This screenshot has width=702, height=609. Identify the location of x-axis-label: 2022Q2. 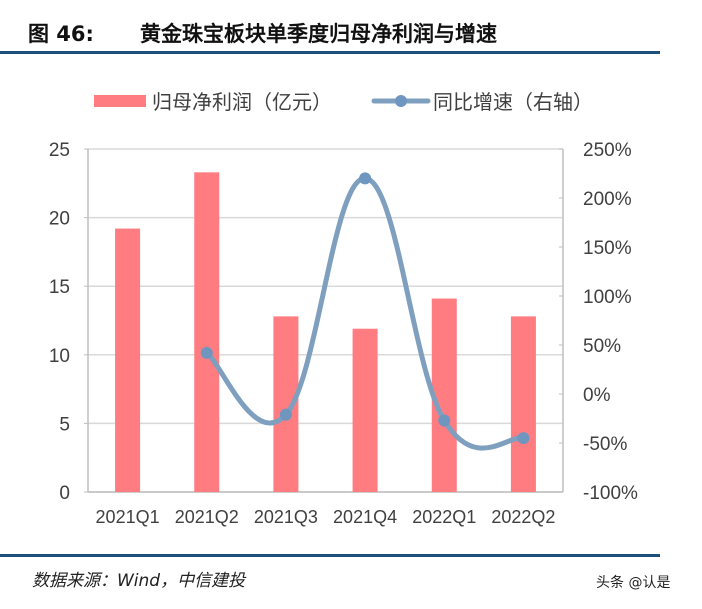
(523, 517).